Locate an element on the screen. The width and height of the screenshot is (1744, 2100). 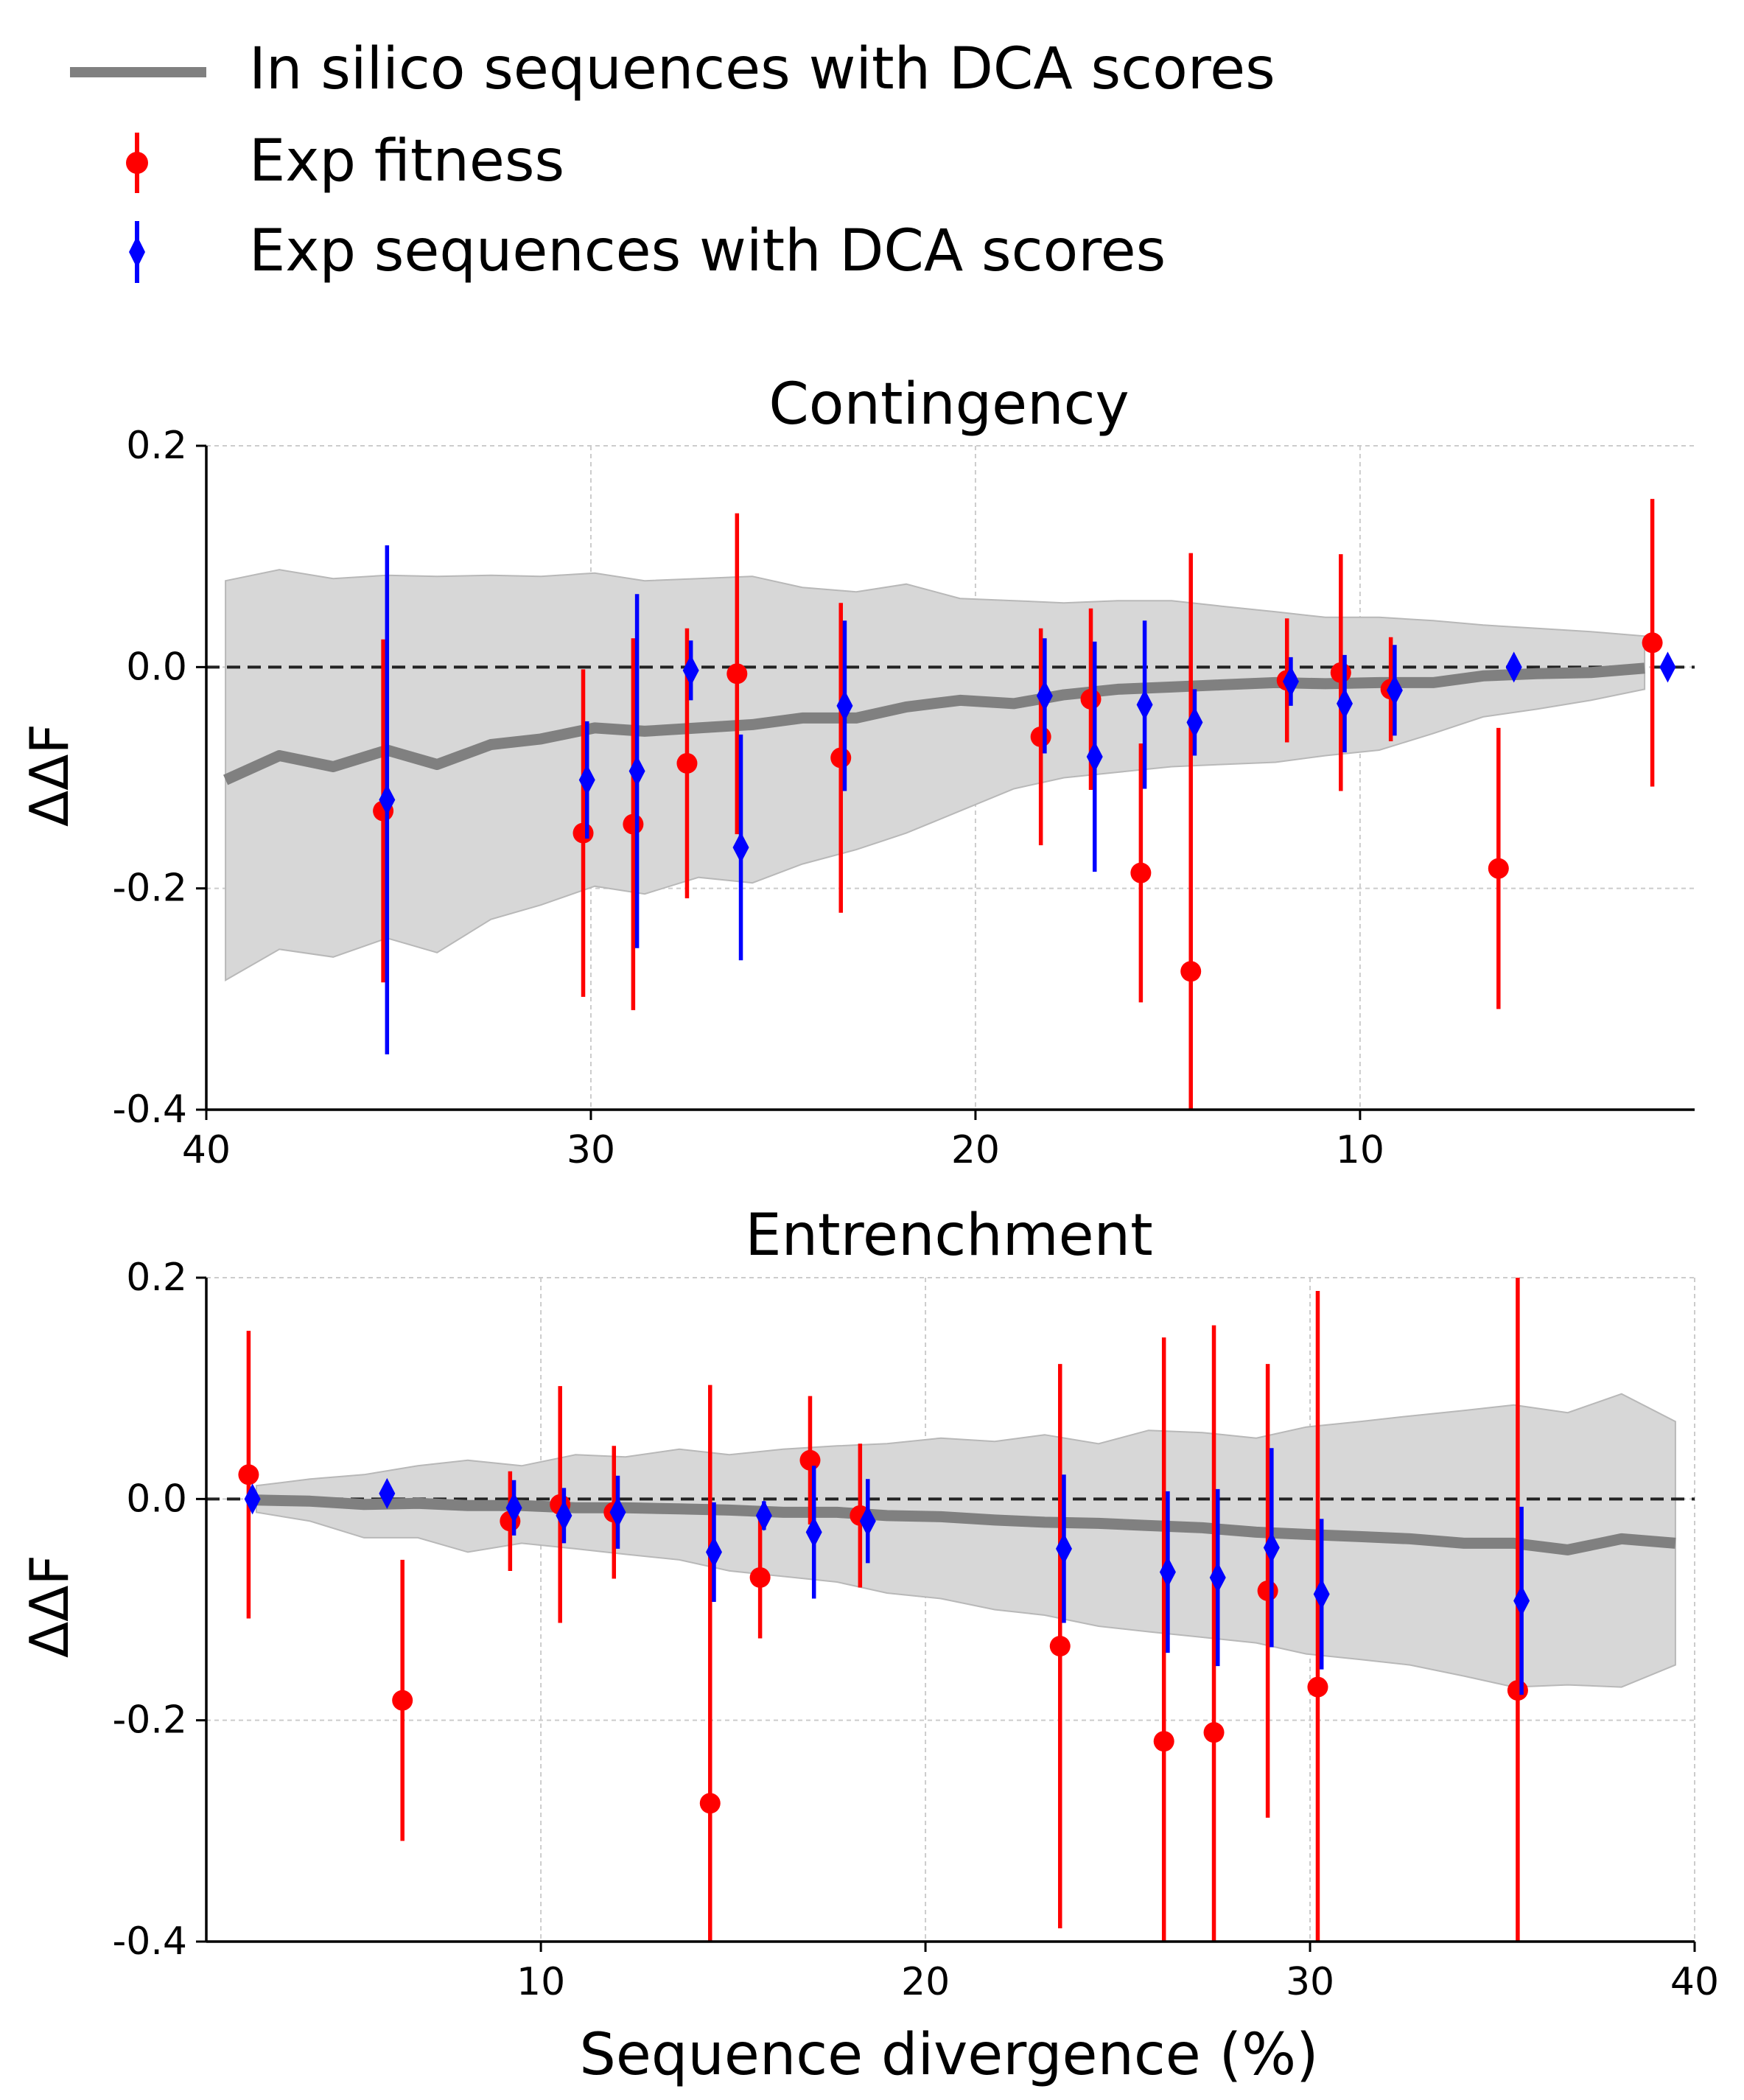
legend-label-exp-fitness: Exp fitness is located at coordinates (406, 161).